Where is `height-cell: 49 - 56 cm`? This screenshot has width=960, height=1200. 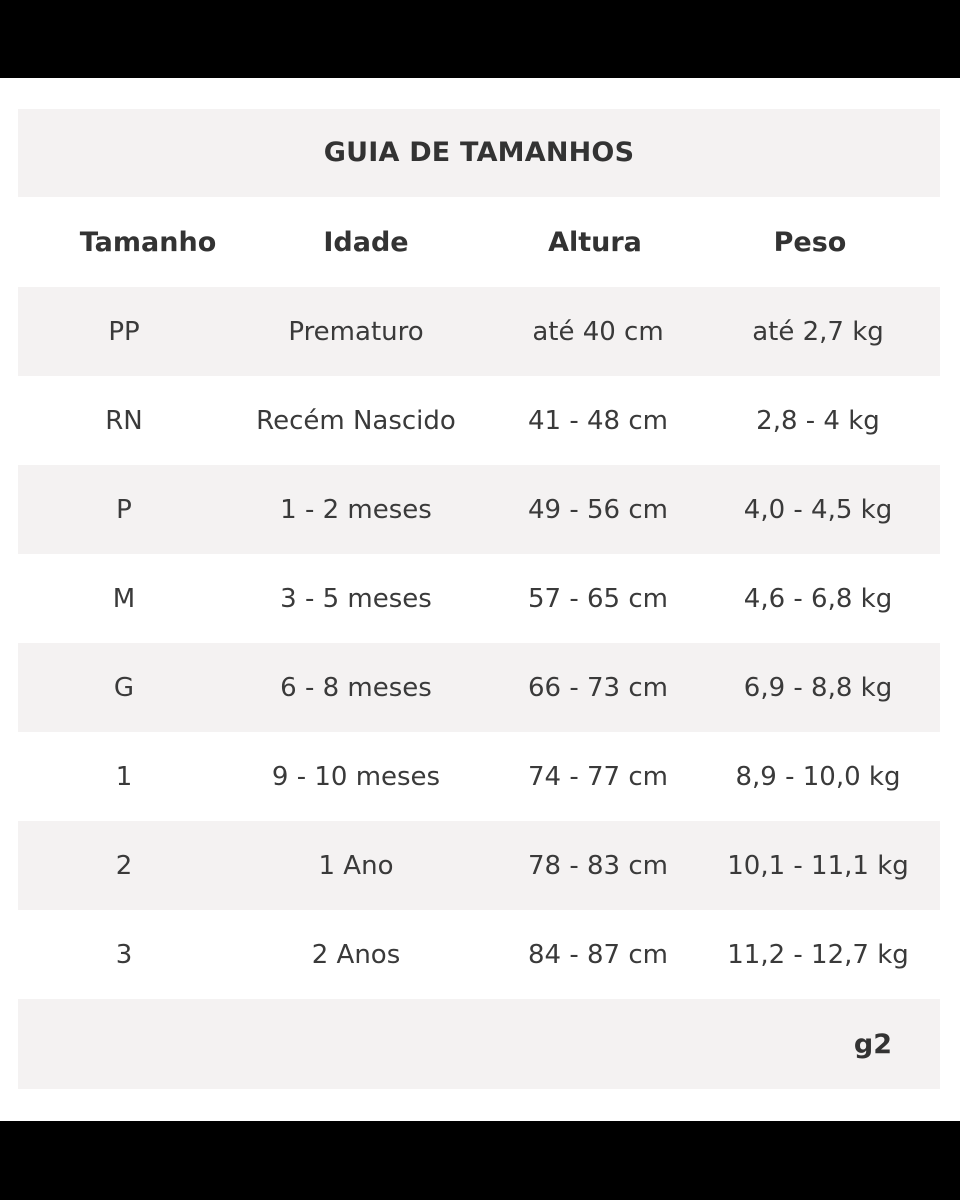
height-cell: 49 - 56 cm is located at coordinates (598, 509).